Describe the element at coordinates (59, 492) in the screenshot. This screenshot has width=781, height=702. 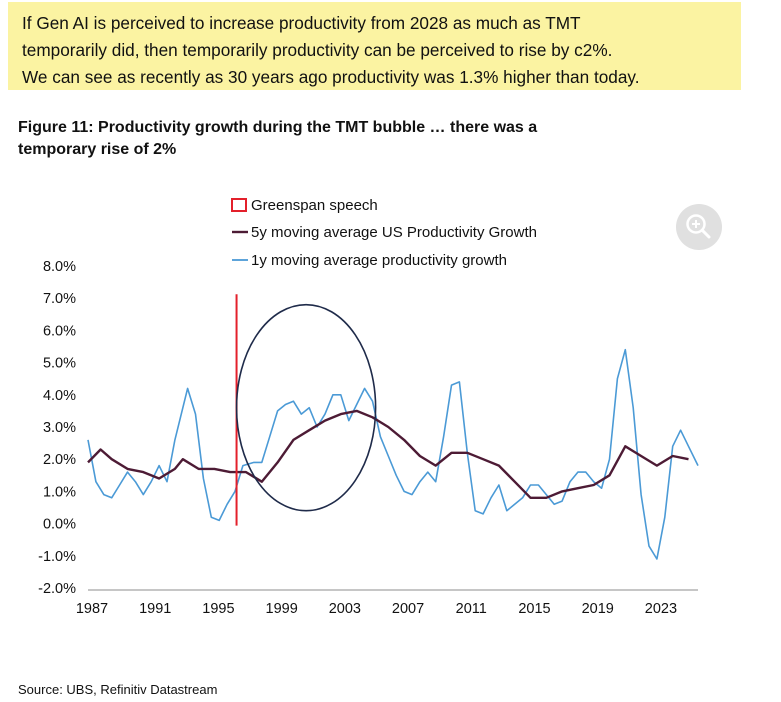
I see `y-tick-label: 1.0%` at that location.